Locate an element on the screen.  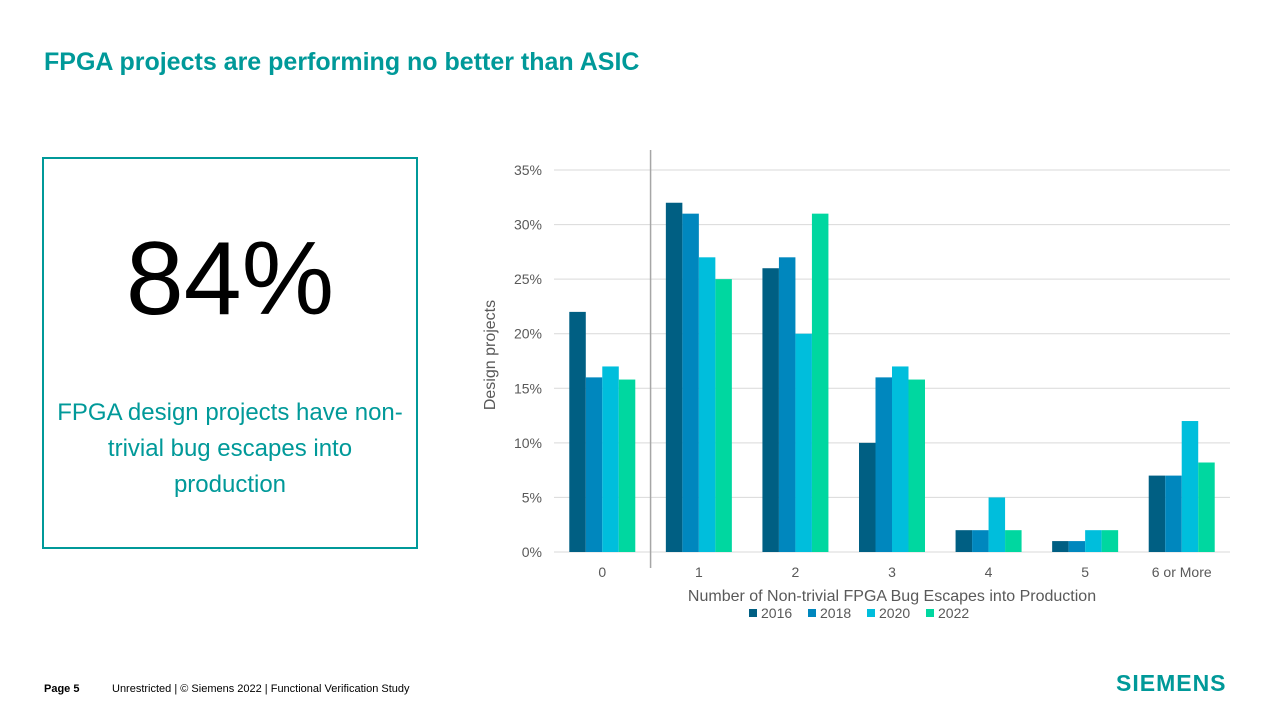
y-tick-label: 35% is located at coordinates (528, 170).